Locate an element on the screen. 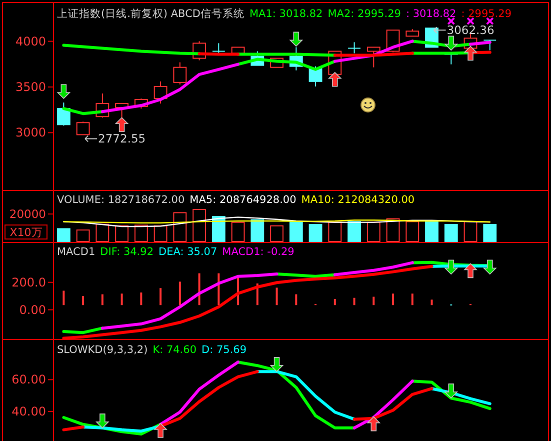 The width and height of the screenshot is (551, 441). annotation: D: 75.69 is located at coordinates (224, 350).